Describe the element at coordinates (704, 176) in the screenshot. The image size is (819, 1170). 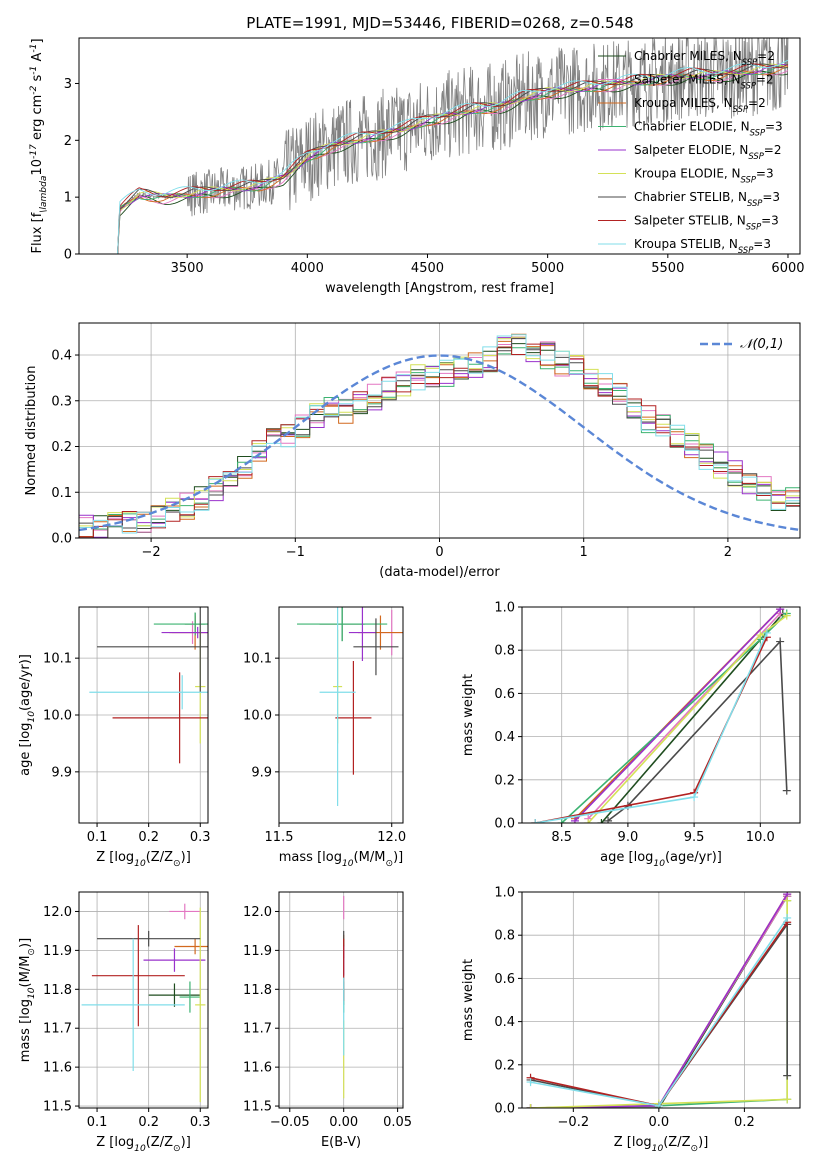
I see `legend-label: Kroupa ELODIE, NSSP=3` at that location.